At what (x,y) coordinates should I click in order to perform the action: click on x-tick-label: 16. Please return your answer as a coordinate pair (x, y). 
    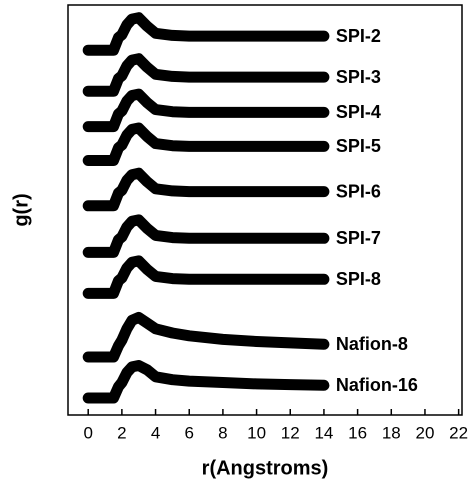
    Looking at the image, I should click on (357, 432).